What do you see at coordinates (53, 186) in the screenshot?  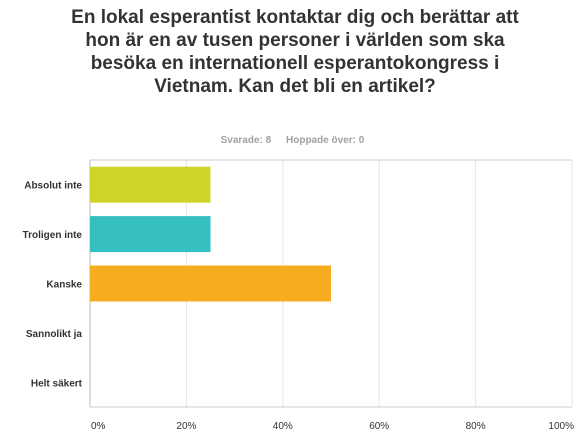 I see `category-label: Absolut inte` at bounding box center [53, 186].